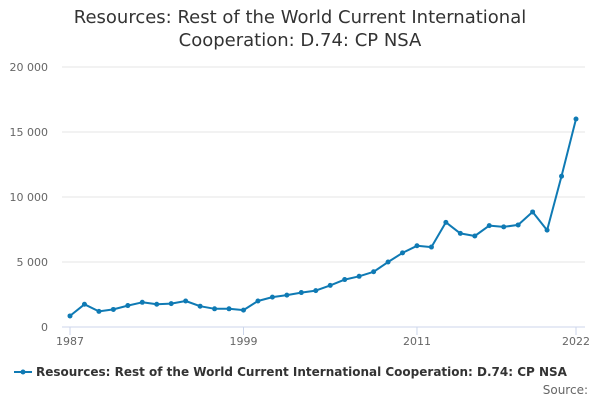 This screenshot has width=600, height=400. Describe the element at coordinates (23, 372) in the screenshot. I see `legend-line-icon` at that location.